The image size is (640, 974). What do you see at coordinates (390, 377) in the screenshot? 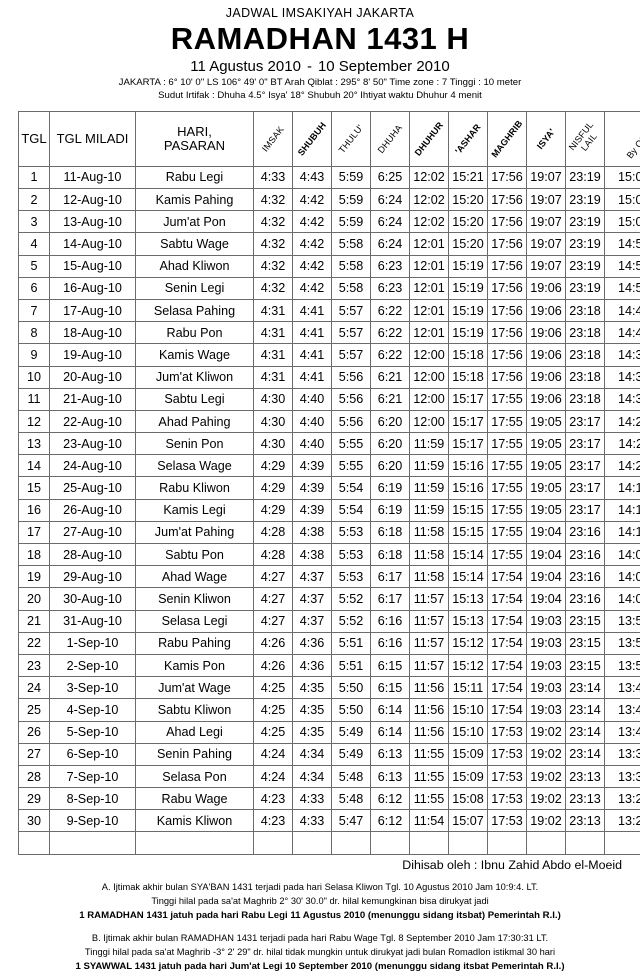
I see `row-cell-dhuha: 6:21` at bounding box center [390, 377].